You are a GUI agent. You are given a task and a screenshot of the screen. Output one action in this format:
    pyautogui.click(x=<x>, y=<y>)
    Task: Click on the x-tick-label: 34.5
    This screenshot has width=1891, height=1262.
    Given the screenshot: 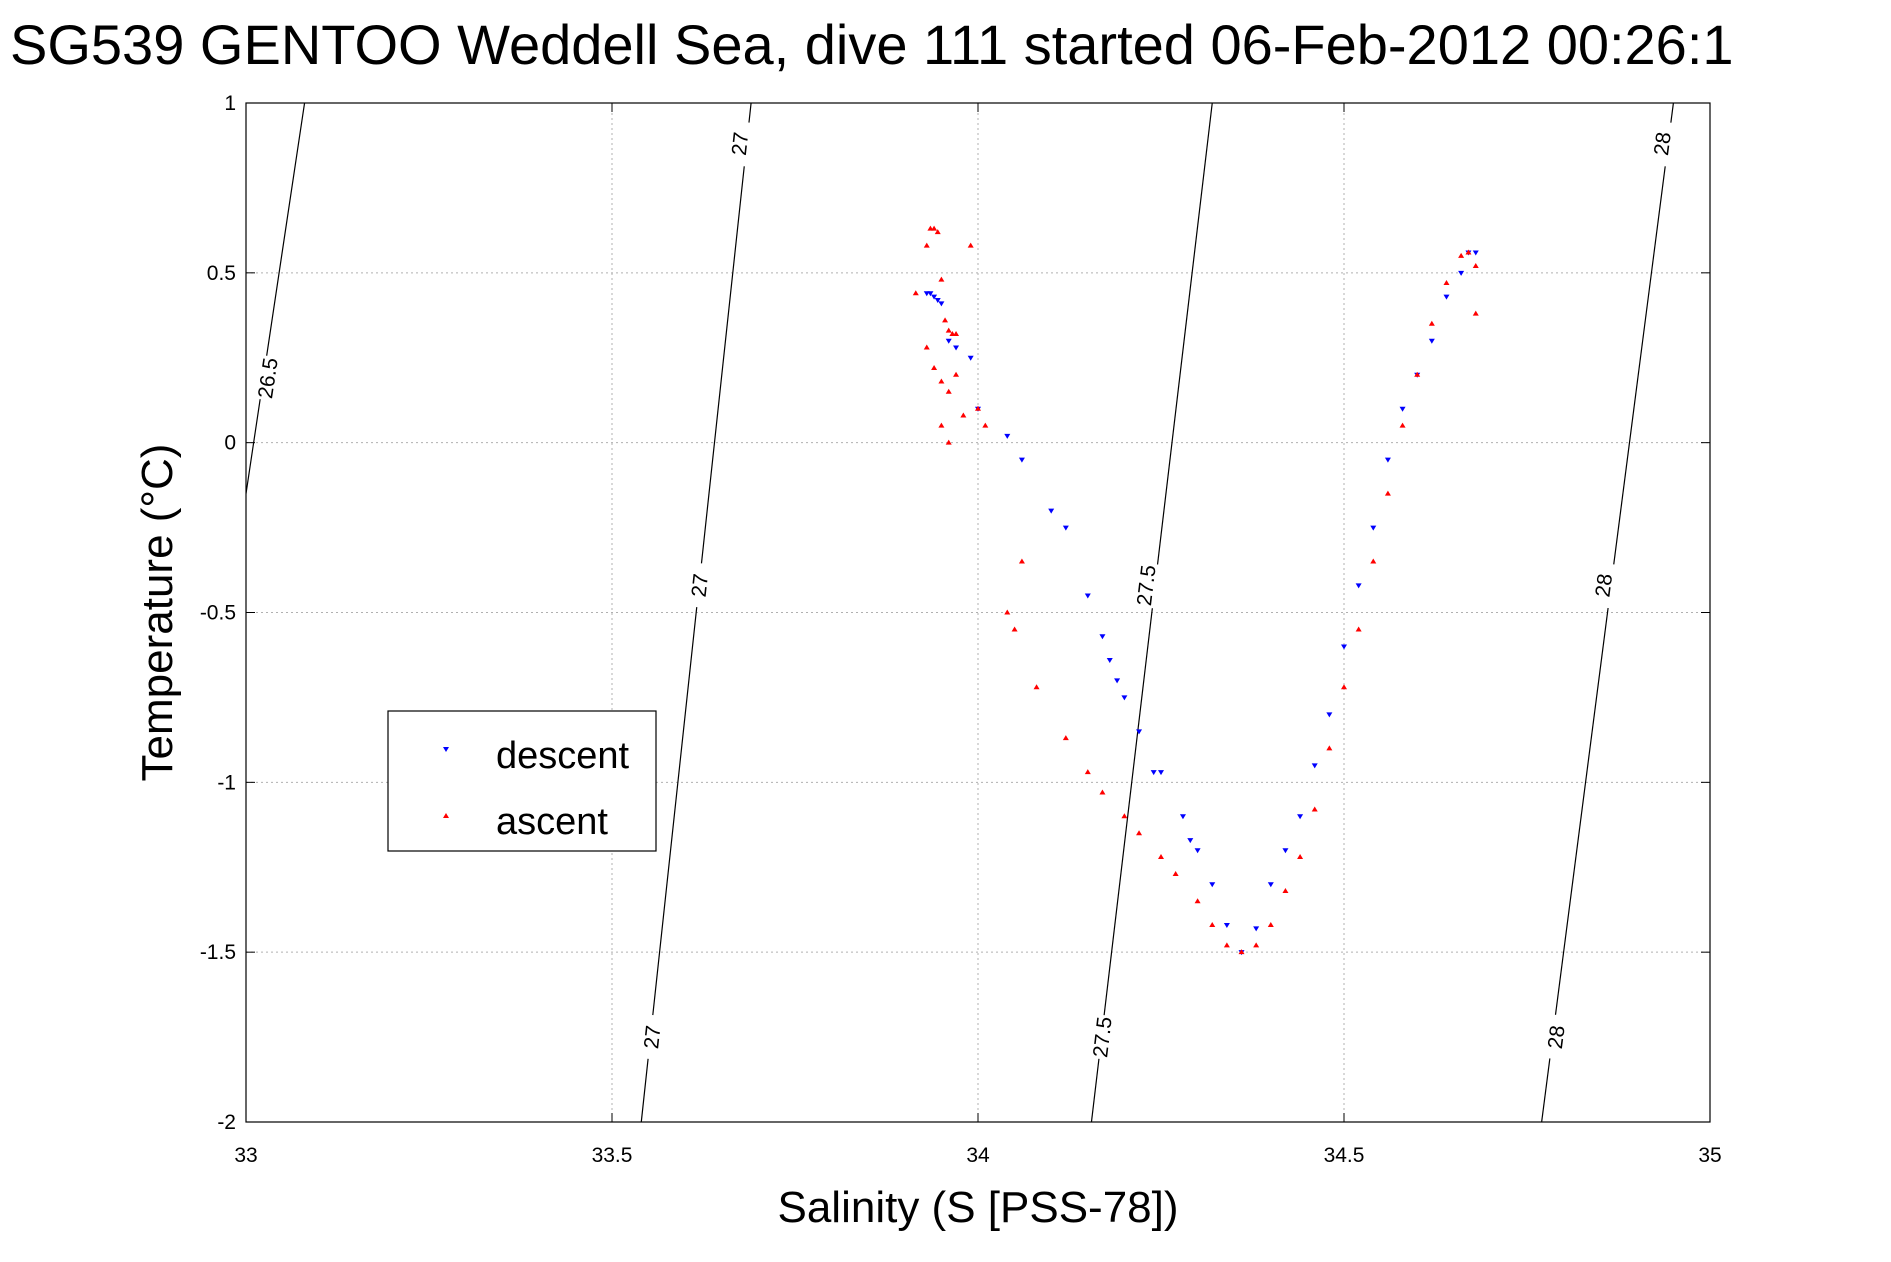 What is the action you would take?
    pyautogui.click(x=1344, y=1155)
    